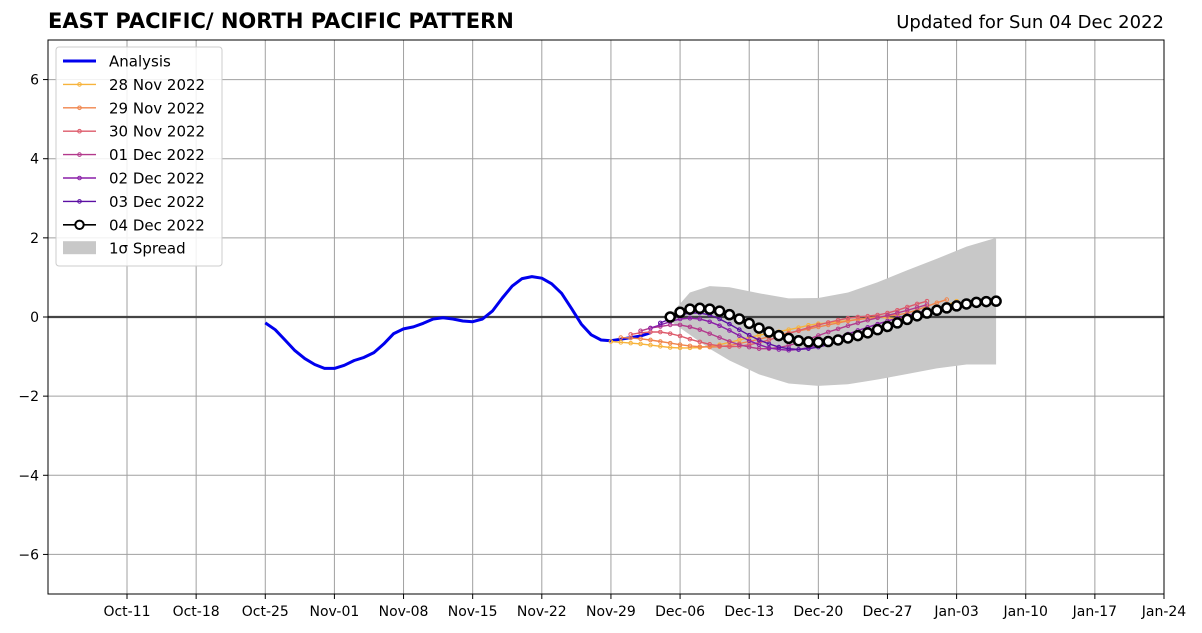  What do you see at coordinates (34, 160) in the screenshot?
I see `y-tick-label: 4` at bounding box center [34, 160].